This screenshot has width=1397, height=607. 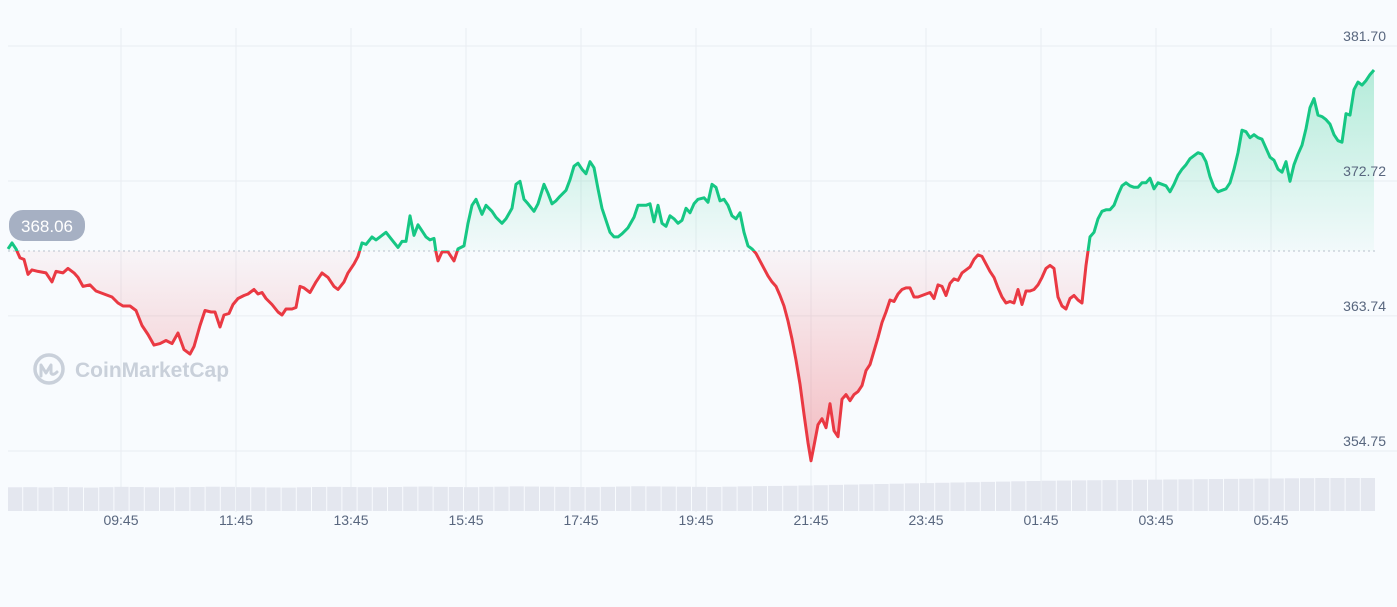 I want to click on x-tick-label: 13:45, so click(x=350, y=520).